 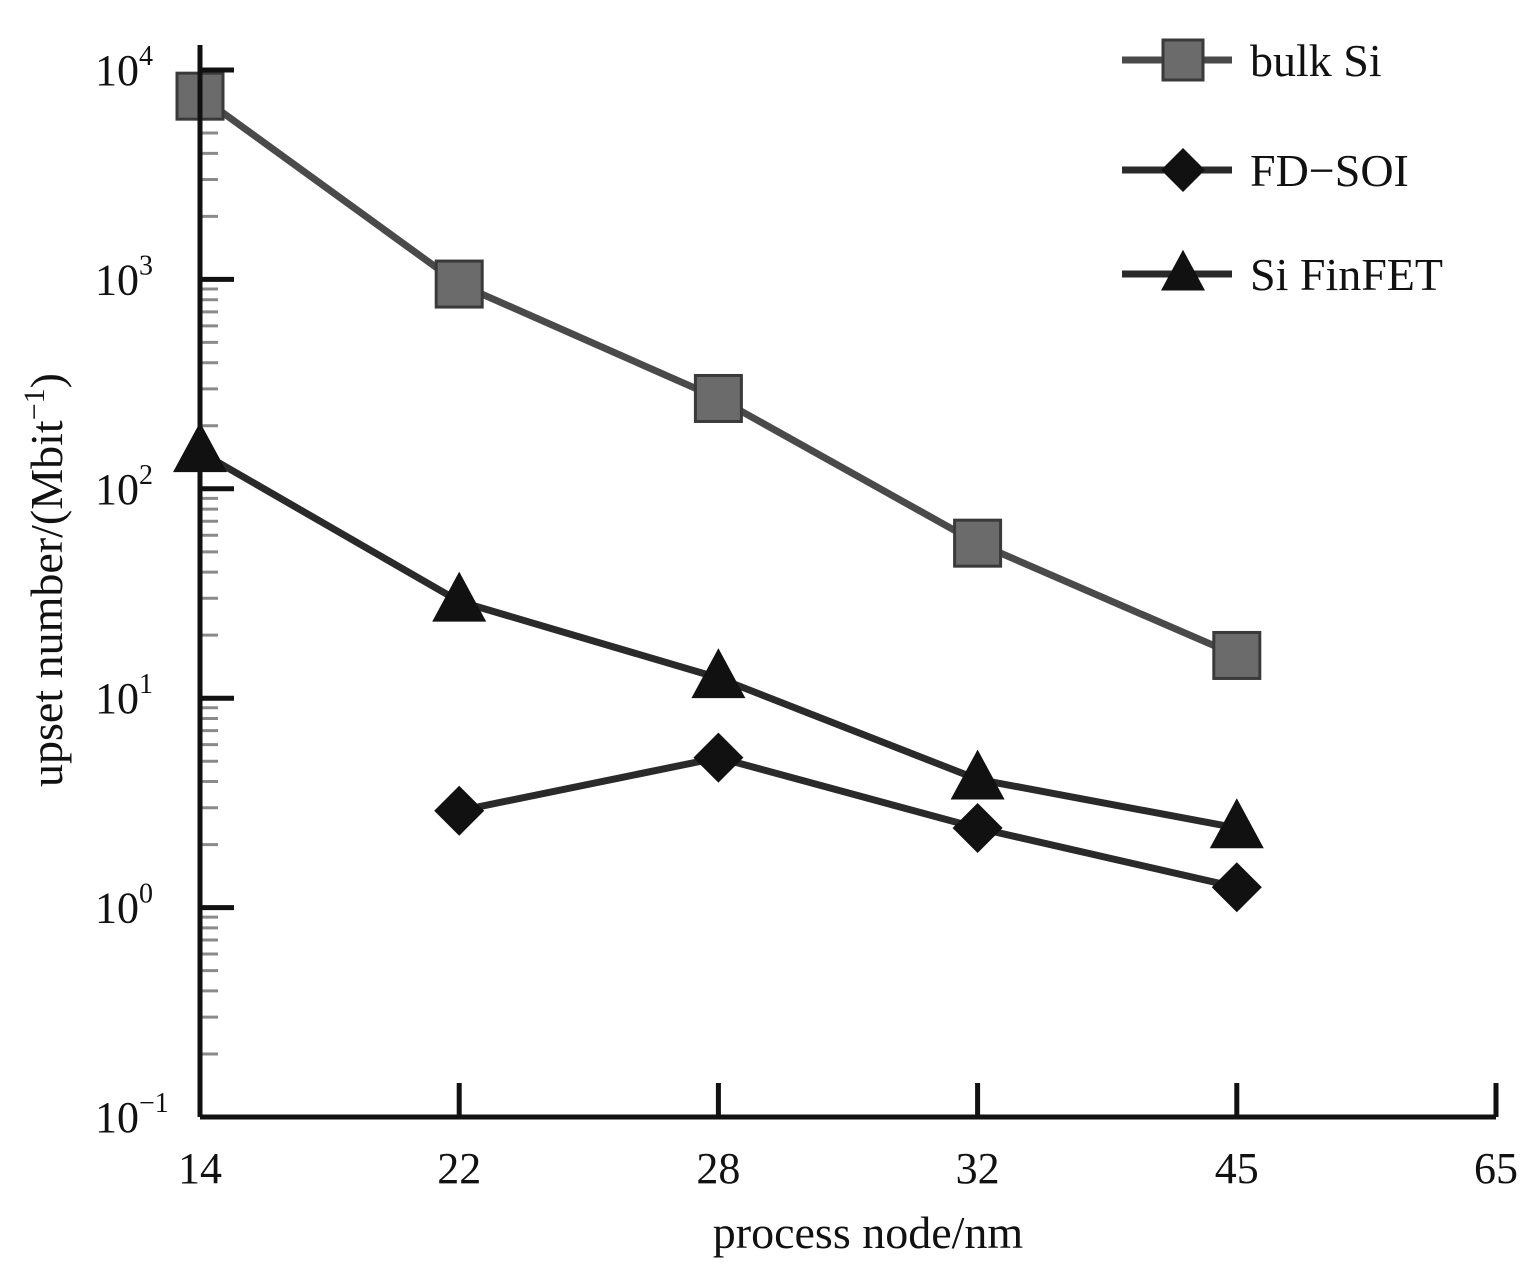 I want to click on y-tick-label: 10⁴, so click(x=124, y=68).